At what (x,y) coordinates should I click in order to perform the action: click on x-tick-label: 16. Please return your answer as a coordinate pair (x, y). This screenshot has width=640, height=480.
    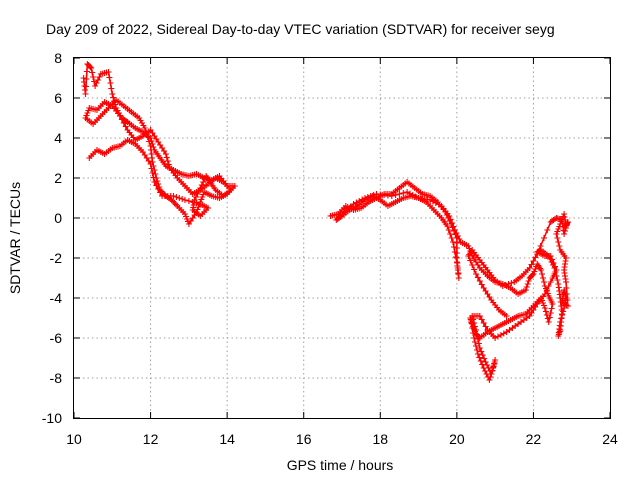
    Looking at the image, I should click on (304, 439).